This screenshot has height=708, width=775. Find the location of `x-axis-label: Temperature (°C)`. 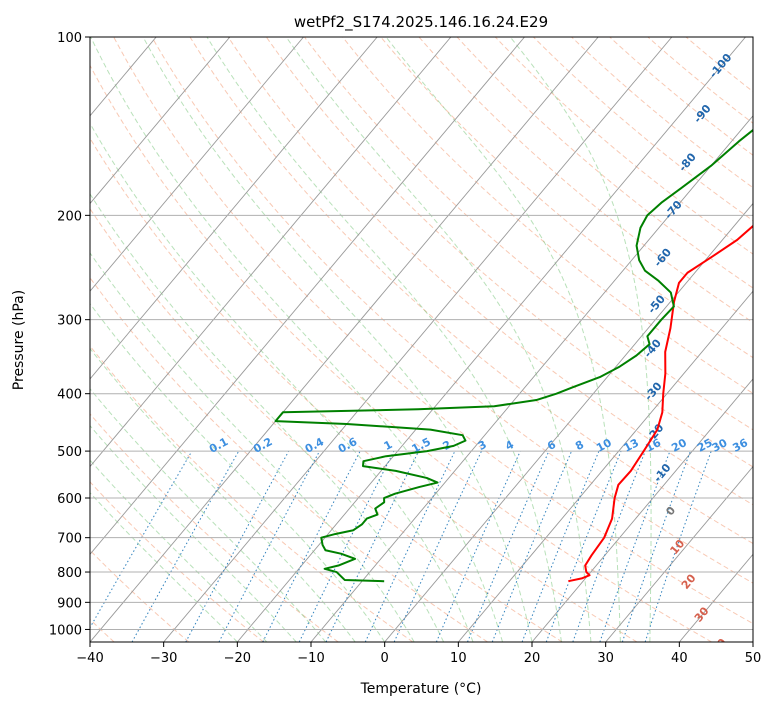

x-axis-label: Temperature (°C) is located at coordinates (421, 689).